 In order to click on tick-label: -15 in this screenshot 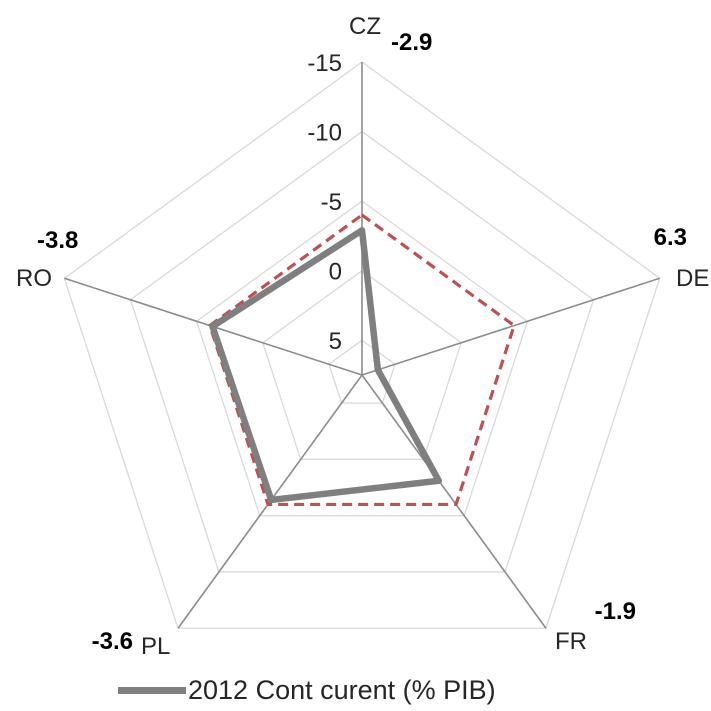, I will do `click(324, 63)`.